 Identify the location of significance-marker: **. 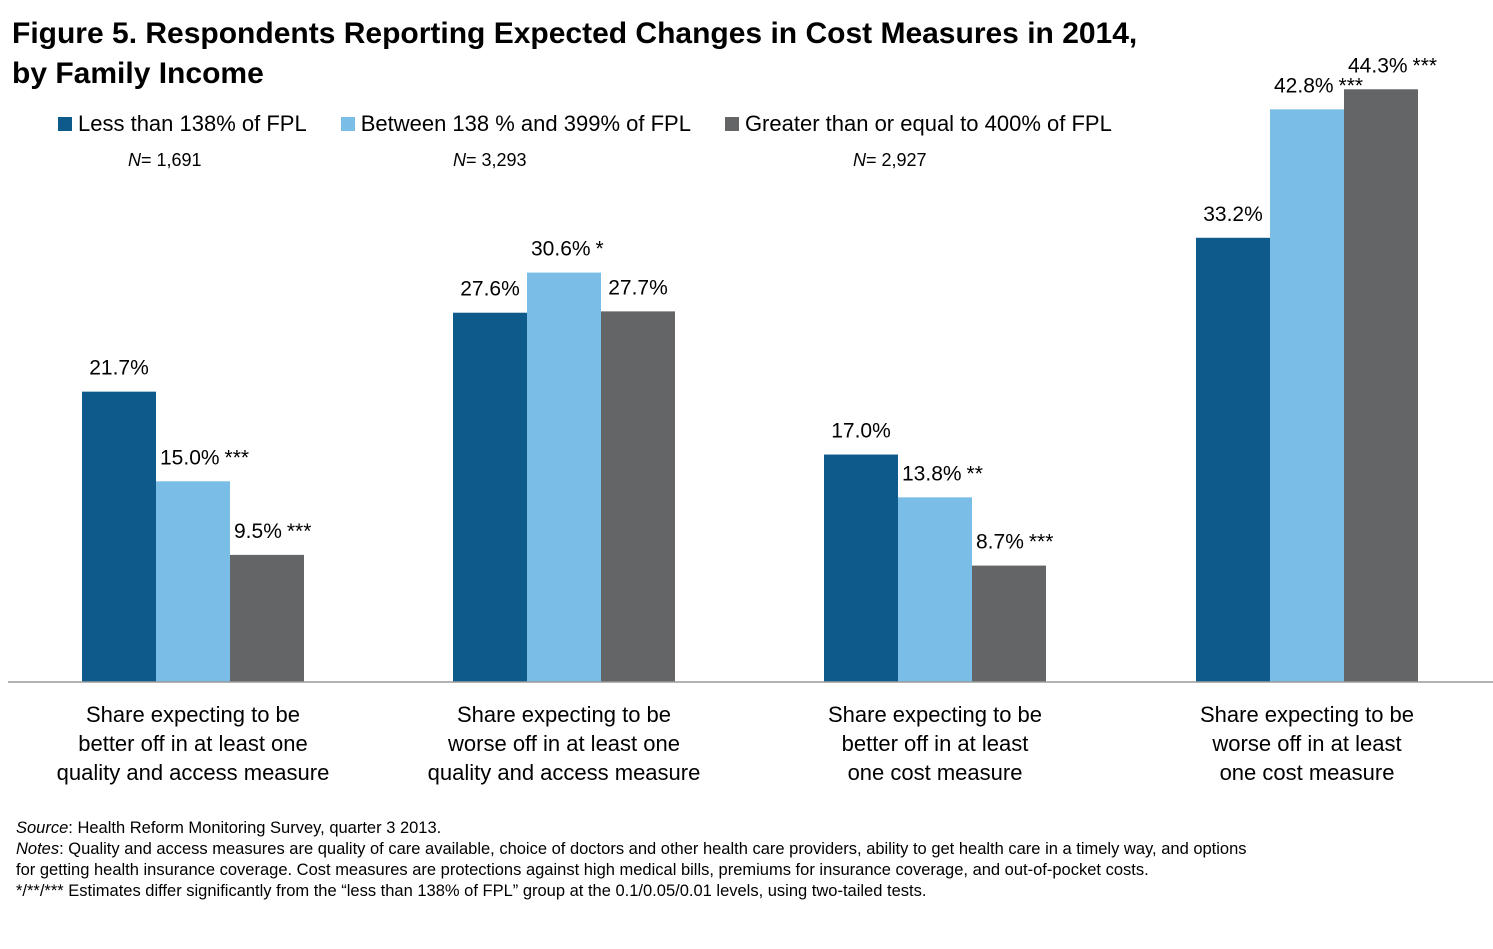
(975, 473).